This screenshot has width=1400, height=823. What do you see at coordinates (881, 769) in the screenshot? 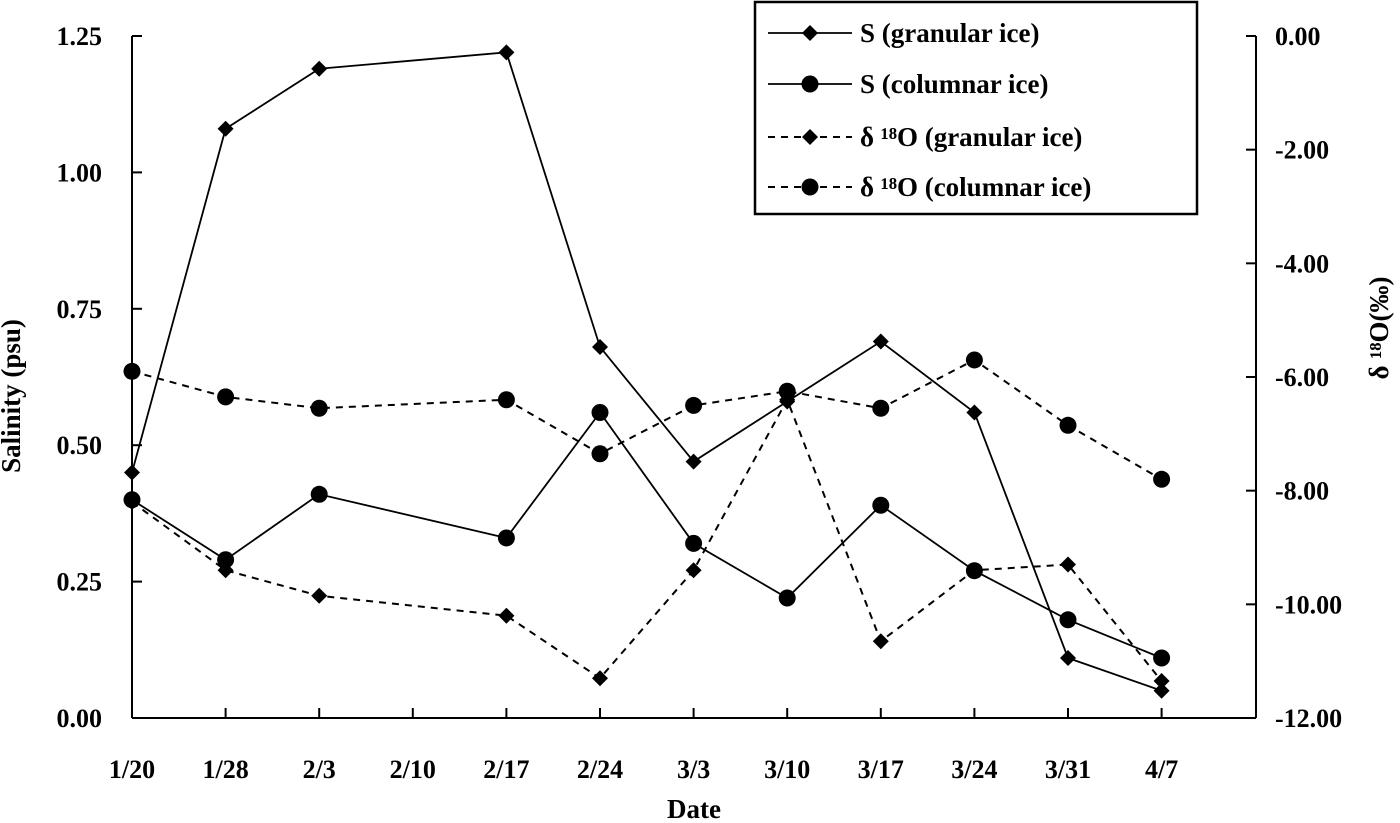
I see `x-tick-label: 3/17` at bounding box center [881, 769].